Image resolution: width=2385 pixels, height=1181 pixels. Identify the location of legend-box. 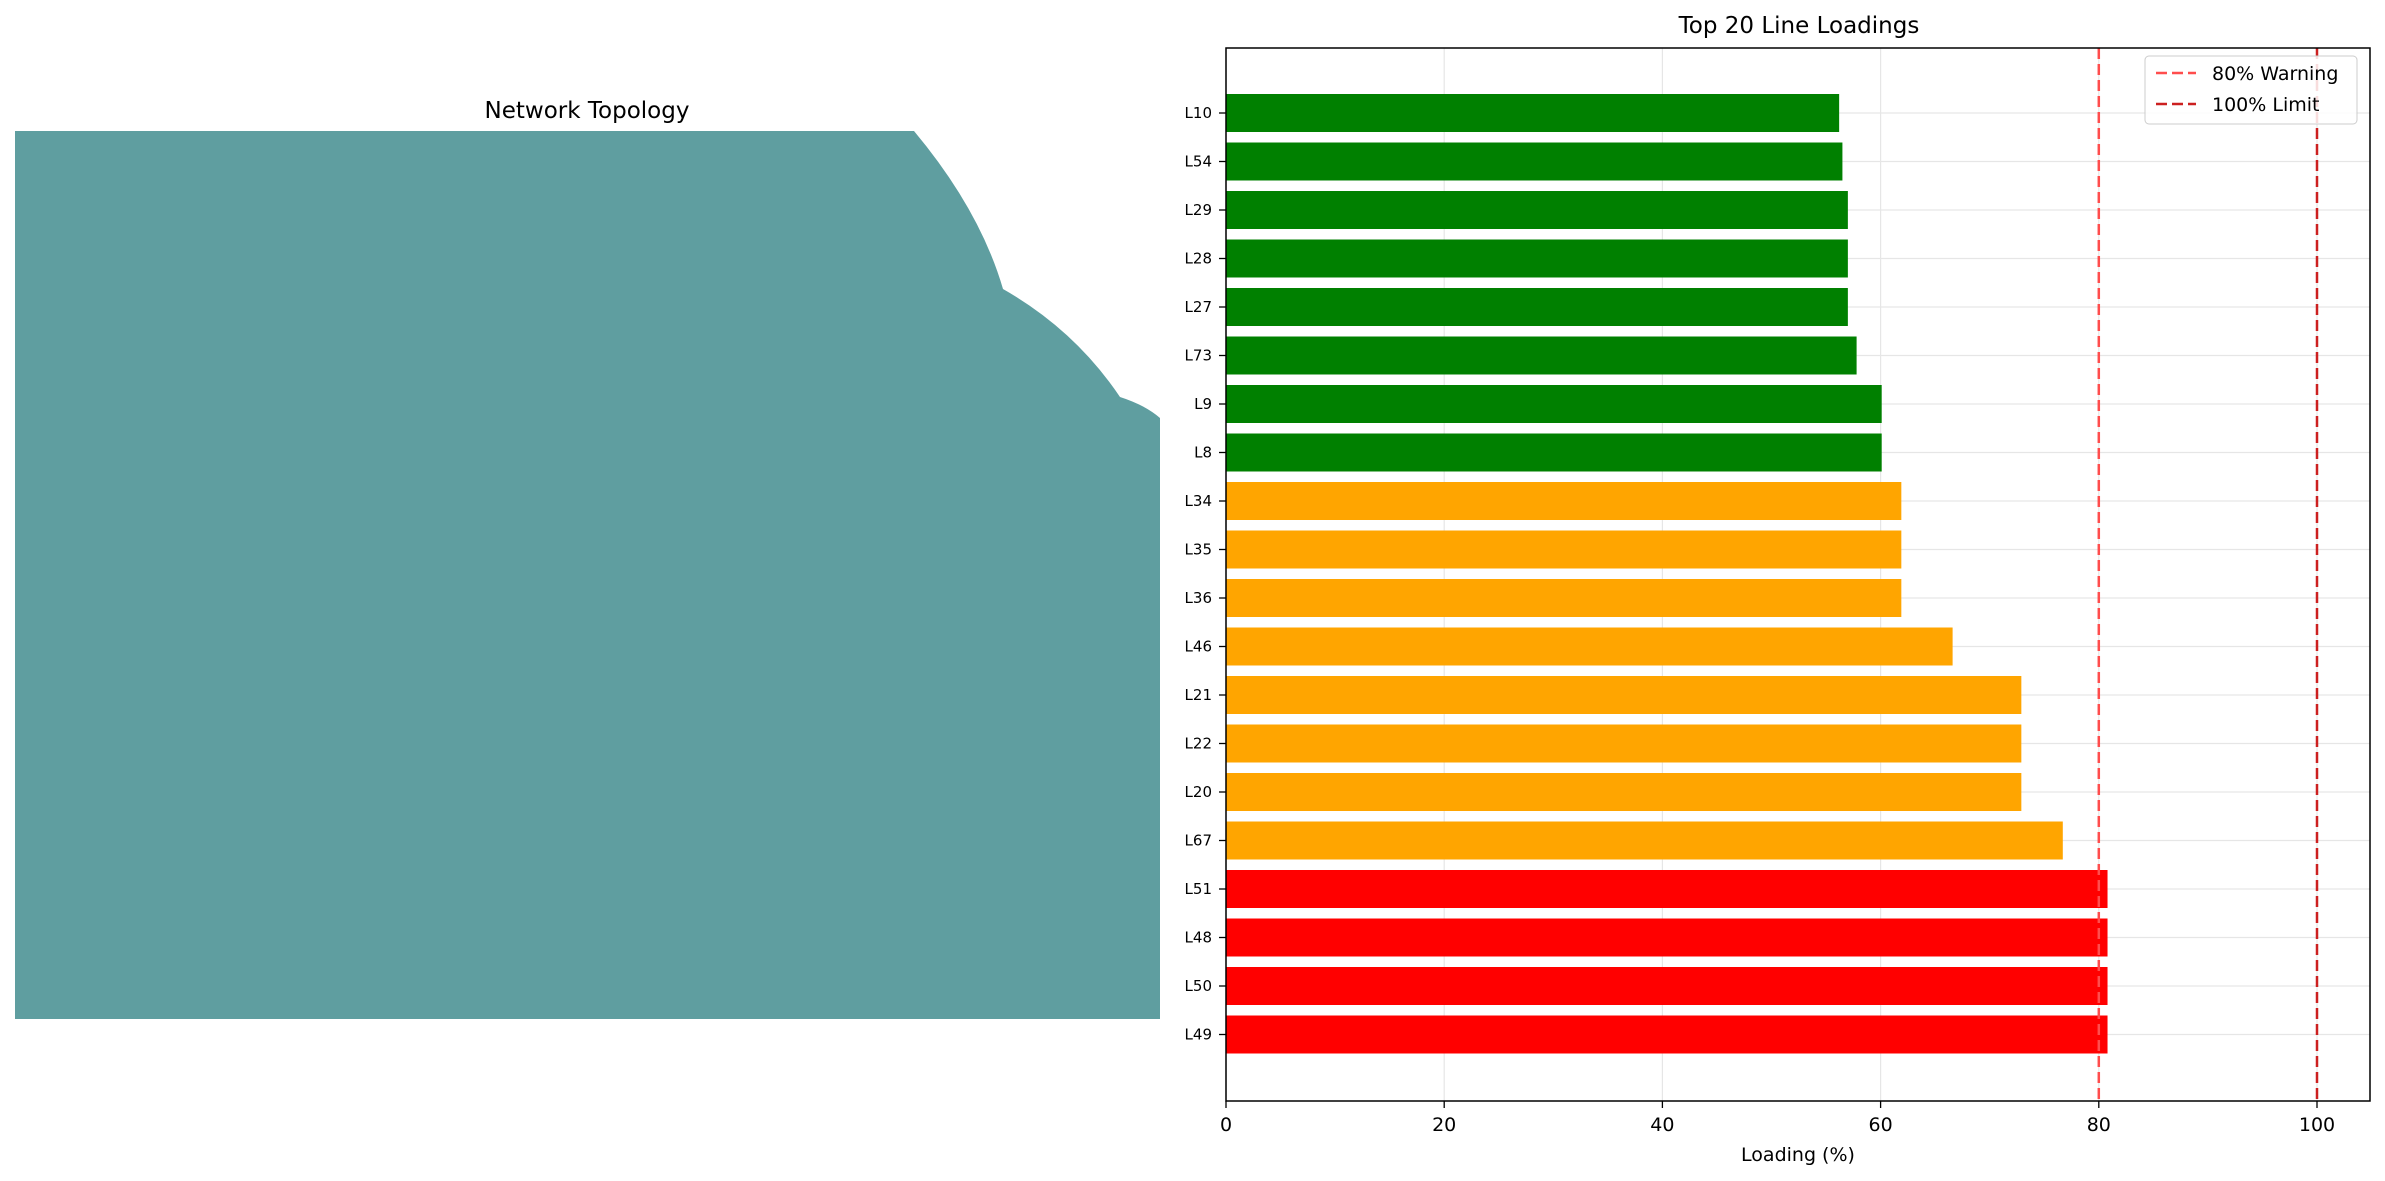
(2251, 90).